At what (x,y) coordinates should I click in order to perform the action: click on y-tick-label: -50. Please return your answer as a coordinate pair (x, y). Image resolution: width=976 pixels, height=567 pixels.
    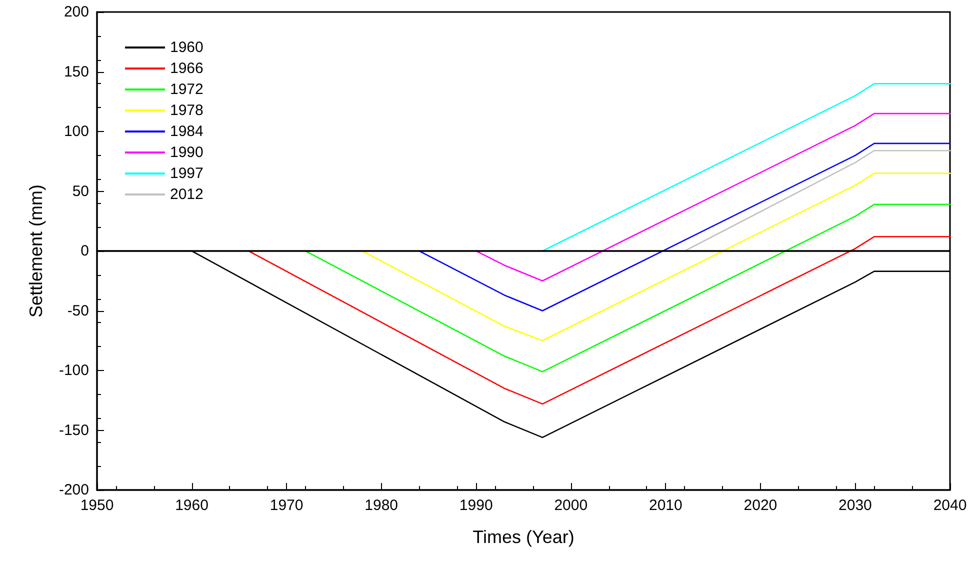
    Looking at the image, I should click on (78, 311).